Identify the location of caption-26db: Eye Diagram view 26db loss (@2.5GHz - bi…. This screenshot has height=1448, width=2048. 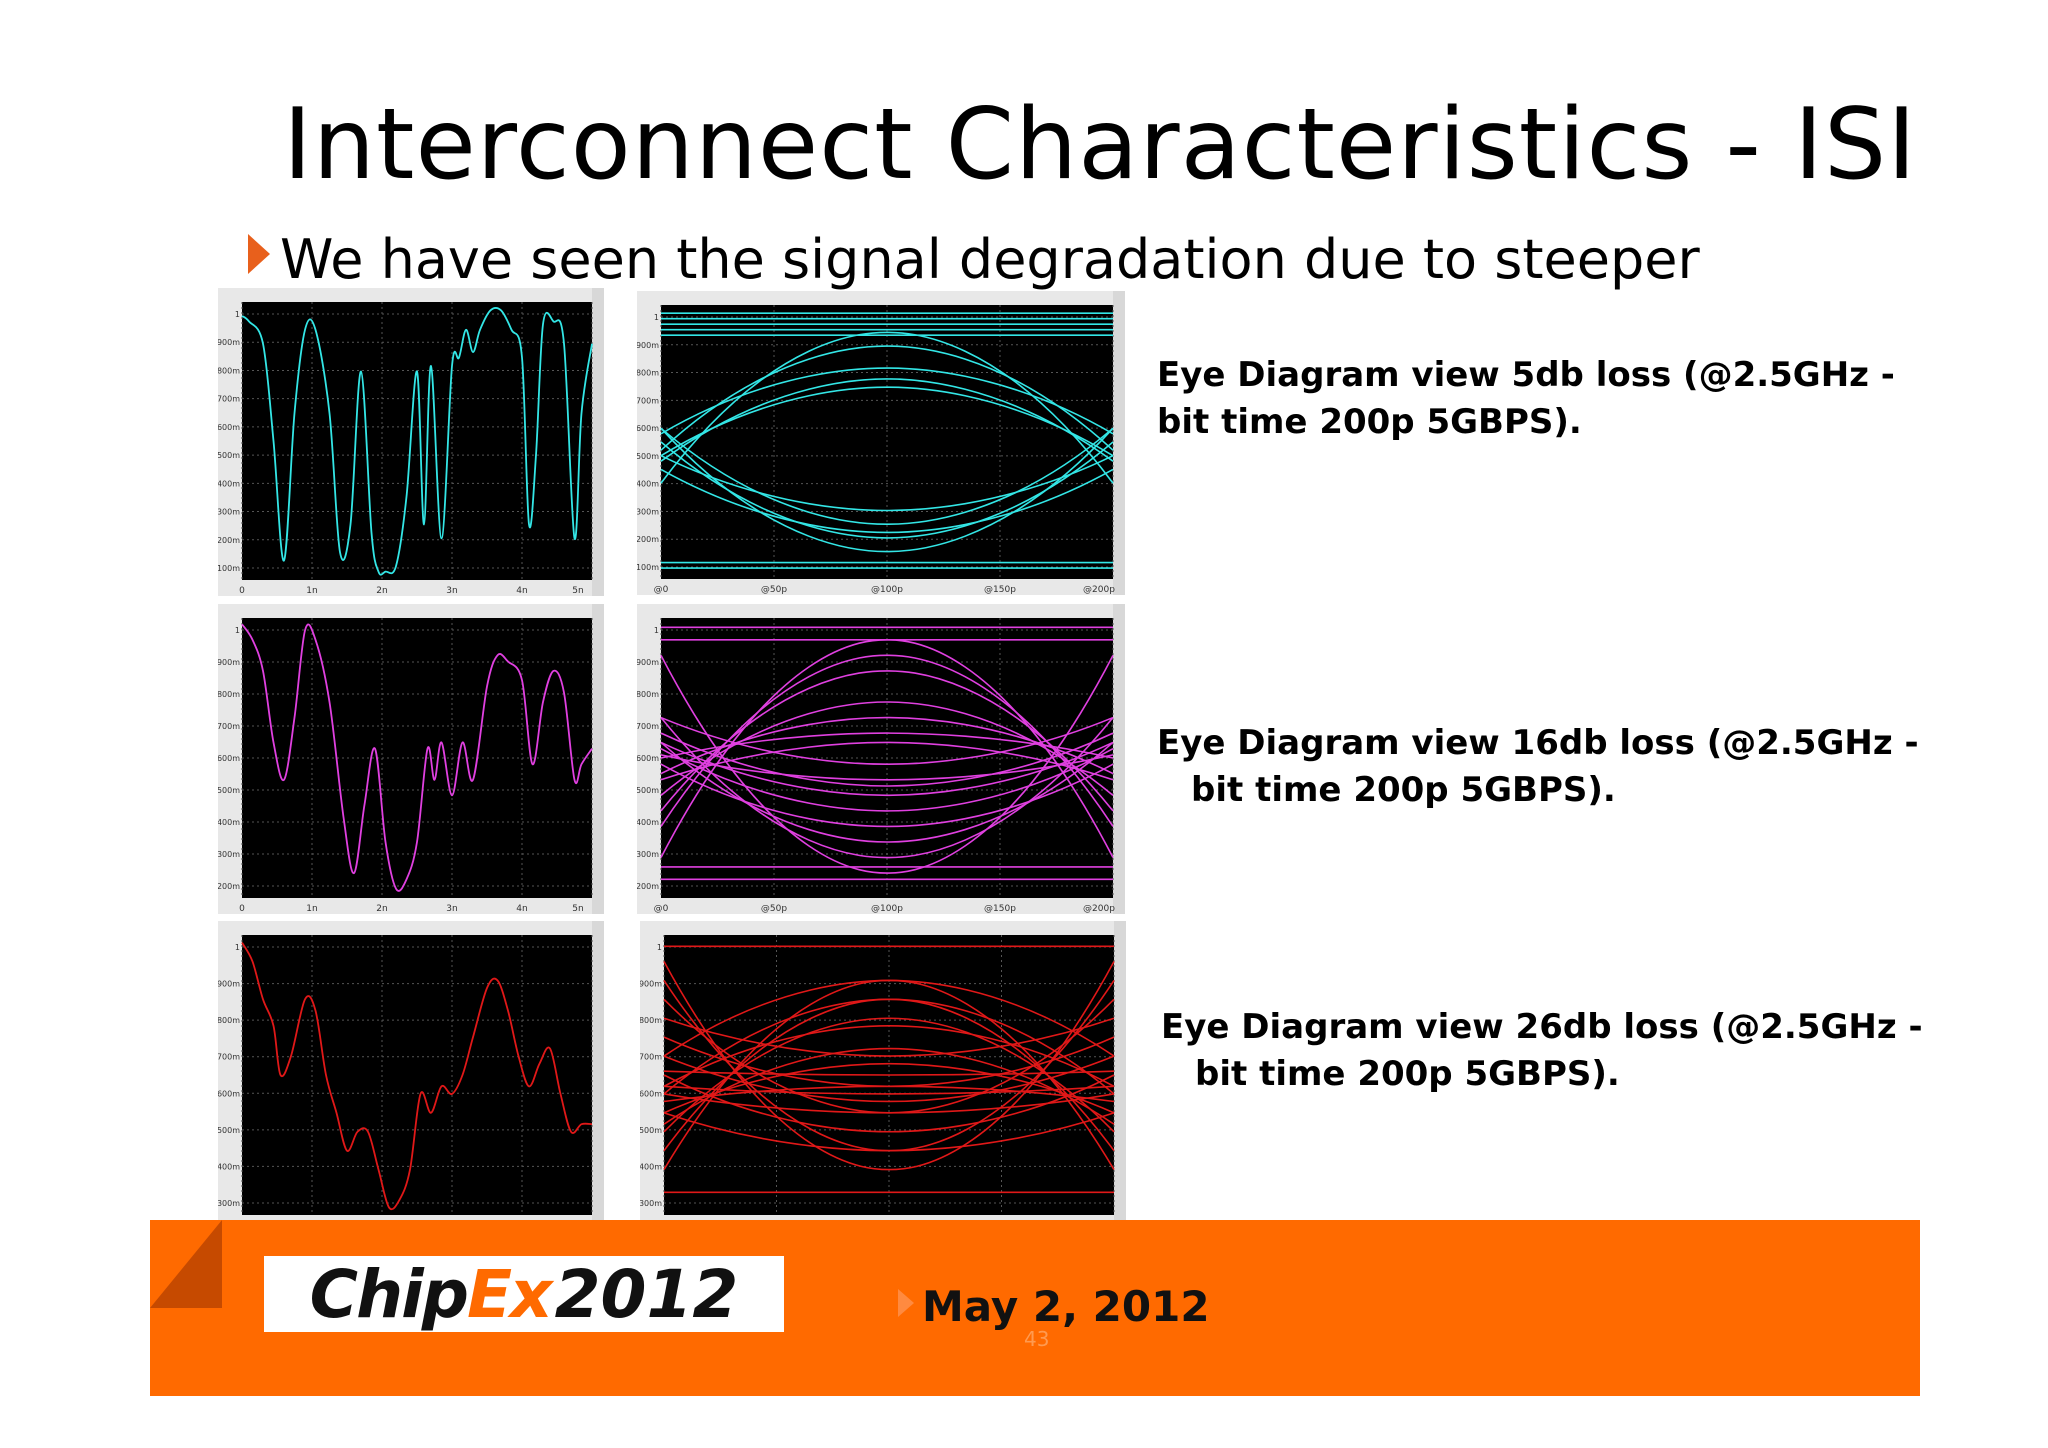
(1542, 1051).